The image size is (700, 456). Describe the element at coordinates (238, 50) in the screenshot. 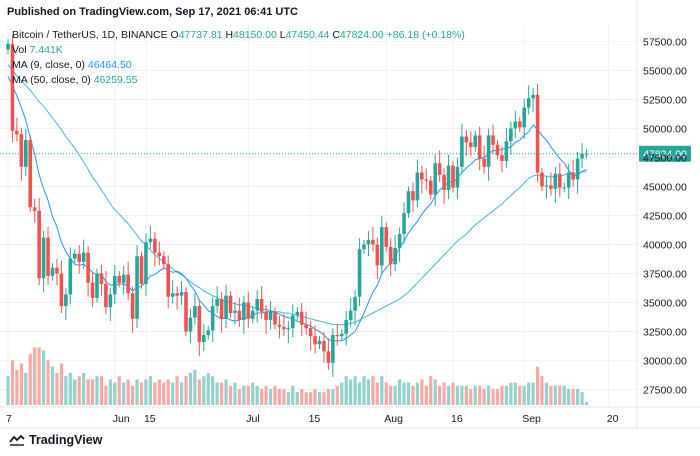

I see `volume-legend-row: Vol 7.441K` at that location.